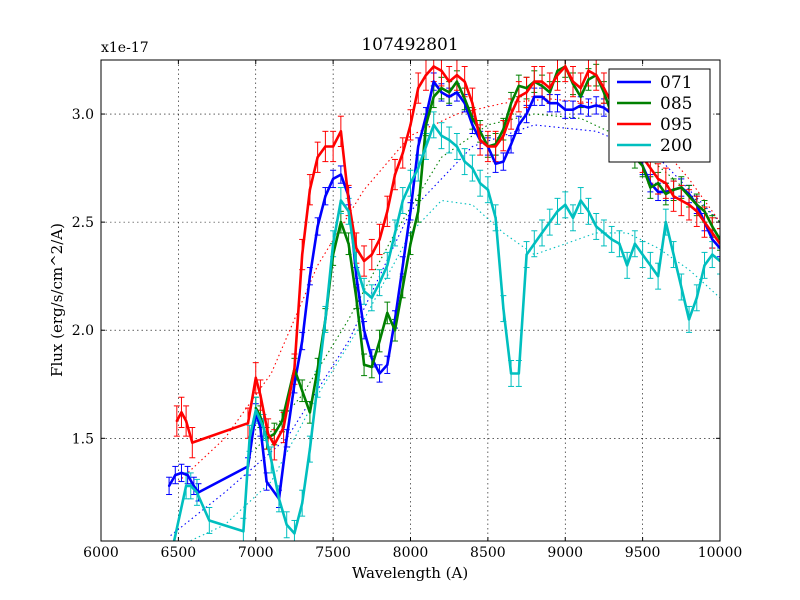 The height and width of the screenshot is (600, 800). Describe the element at coordinates (410, 573) in the screenshot. I see `x-axis-label: Wavelength (A)` at that location.